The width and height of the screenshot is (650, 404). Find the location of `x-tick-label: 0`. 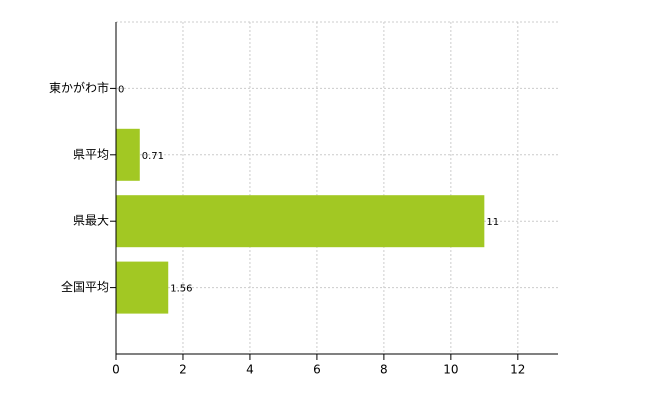

x-tick-label: 0 is located at coordinates (116, 370).